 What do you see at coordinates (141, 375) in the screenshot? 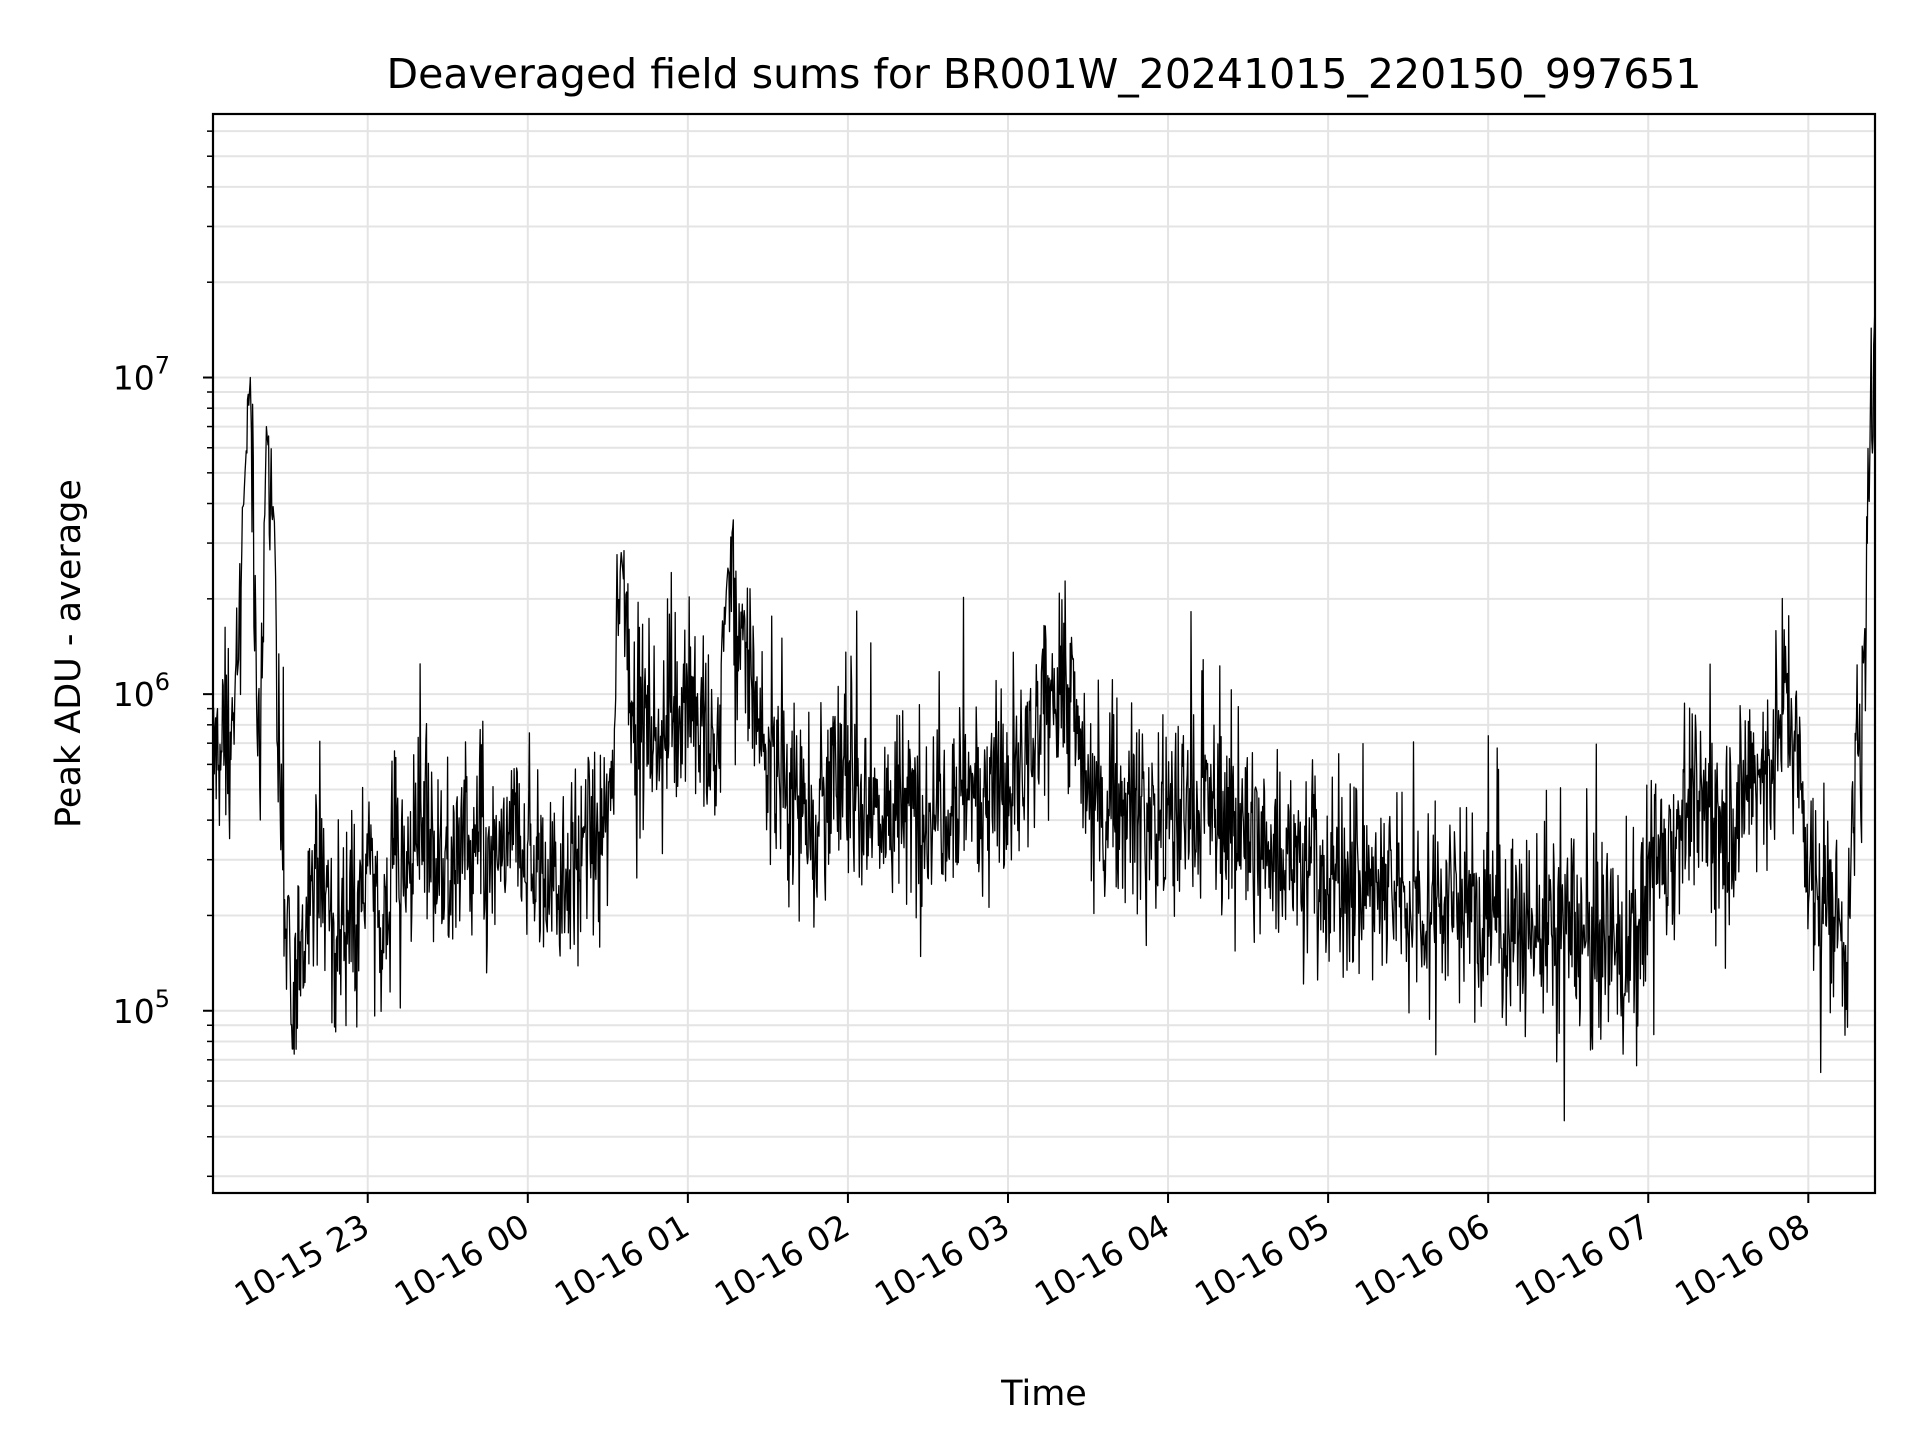
I see `y-tick-label: 10⁷` at bounding box center [141, 375].